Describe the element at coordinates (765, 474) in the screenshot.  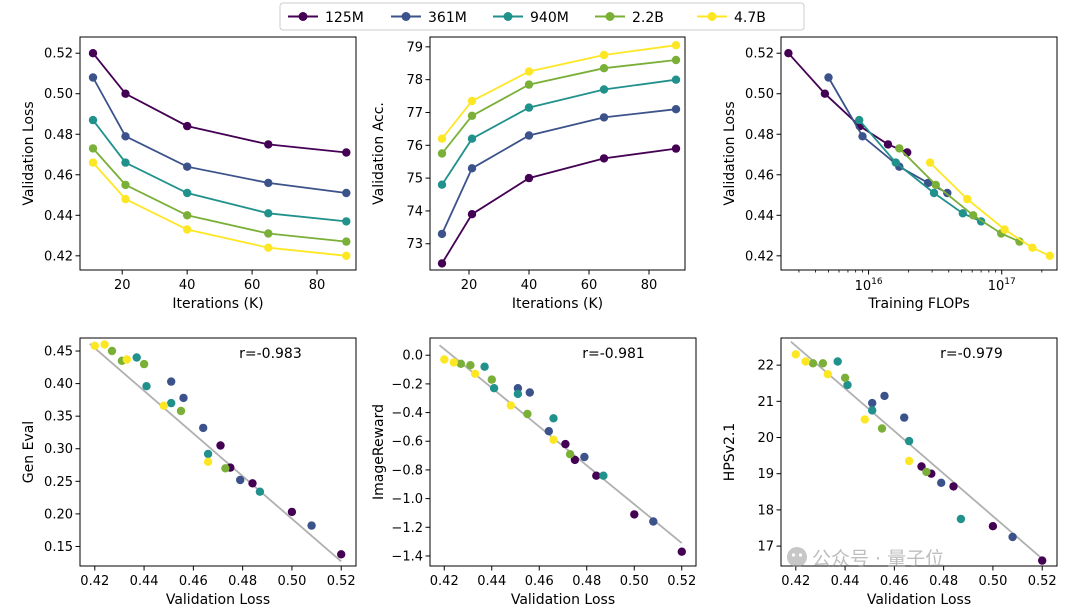
I see `y-tick-label: 19` at that location.